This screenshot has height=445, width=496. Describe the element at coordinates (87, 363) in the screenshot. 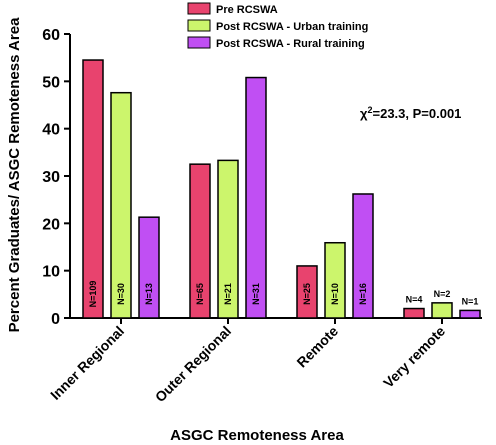

I see `x-tick-label: Inner Regional` at that location.